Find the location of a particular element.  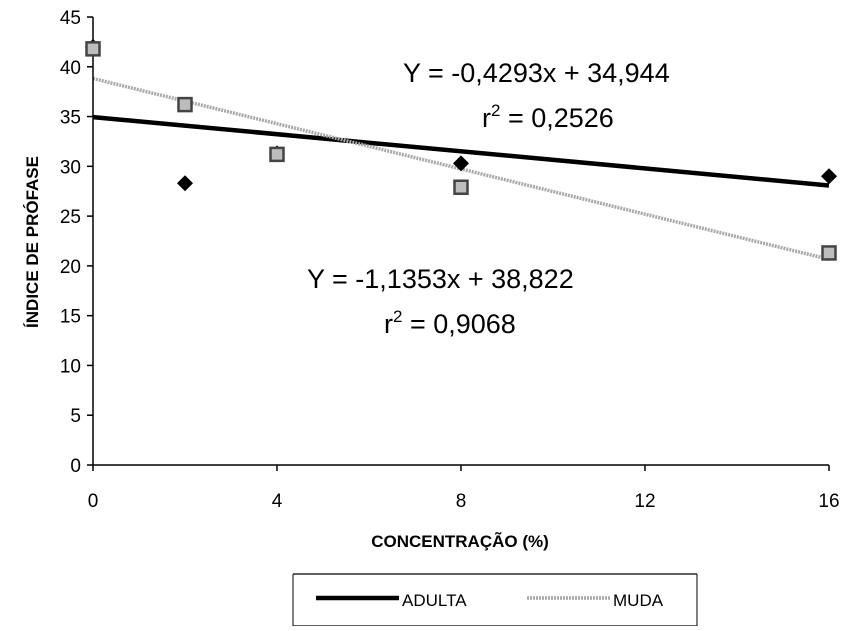

trendline-adulta is located at coordinates (461, 151).